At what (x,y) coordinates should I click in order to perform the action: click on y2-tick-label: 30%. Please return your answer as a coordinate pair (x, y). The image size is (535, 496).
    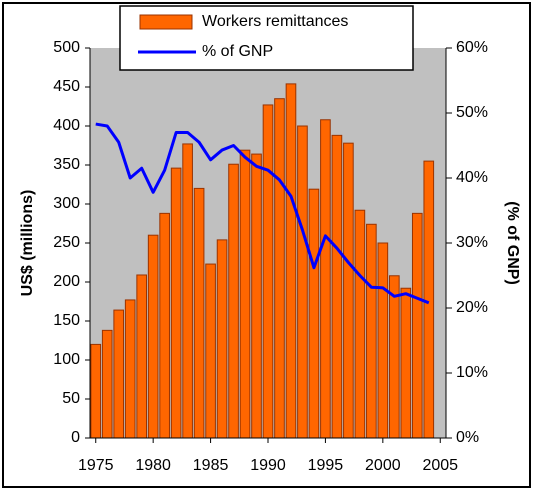
    Looking at the image, I should click on (472, 242).